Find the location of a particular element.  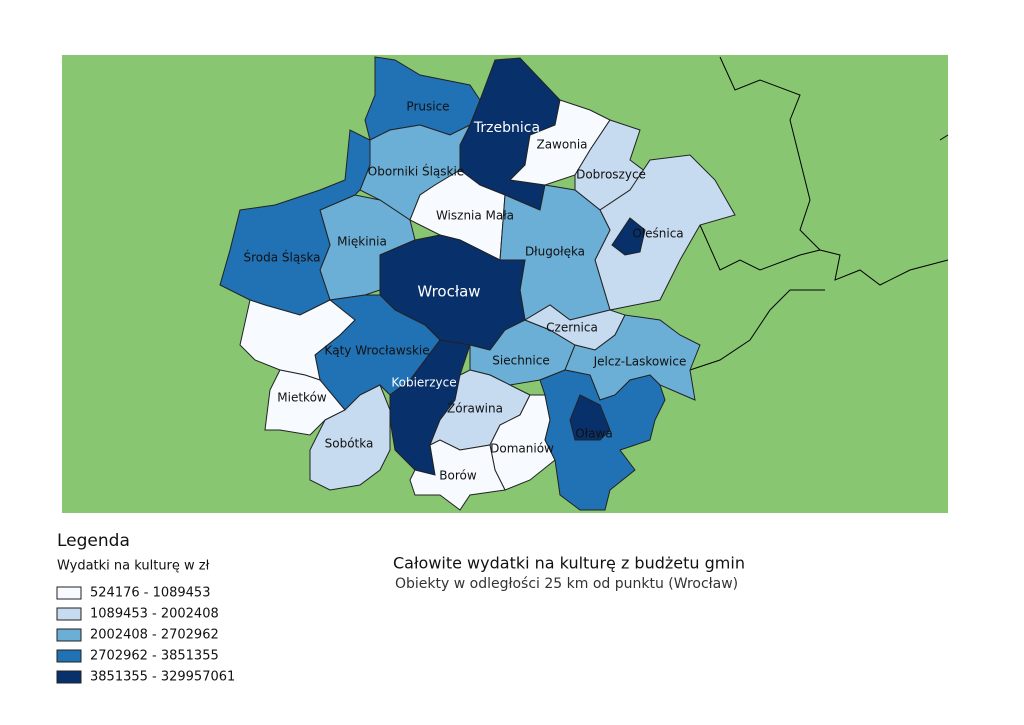

region-label: Jelcz-Laskowice is located at coordinates (640, 362).